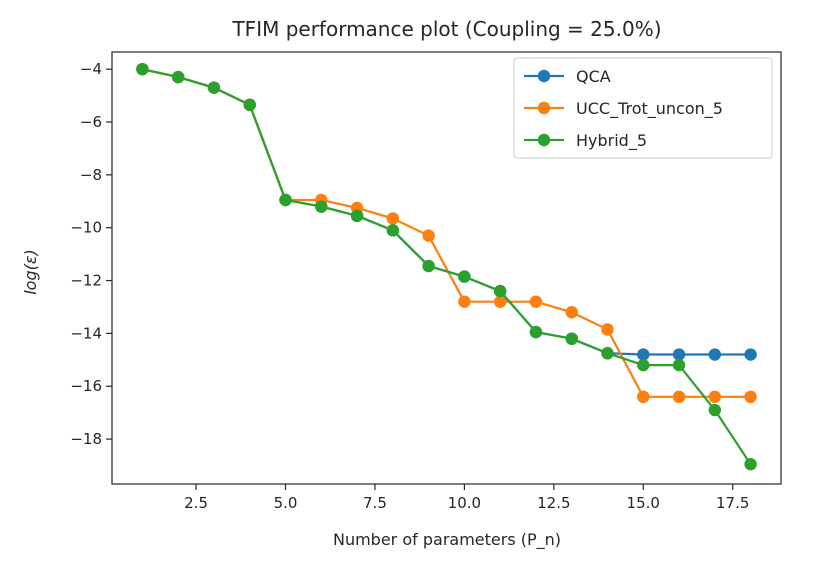  What do you see at coordinates (643, 503) in the screenshot?
I see `x-tick-label: 15.0` at bounding box center [643, 503].